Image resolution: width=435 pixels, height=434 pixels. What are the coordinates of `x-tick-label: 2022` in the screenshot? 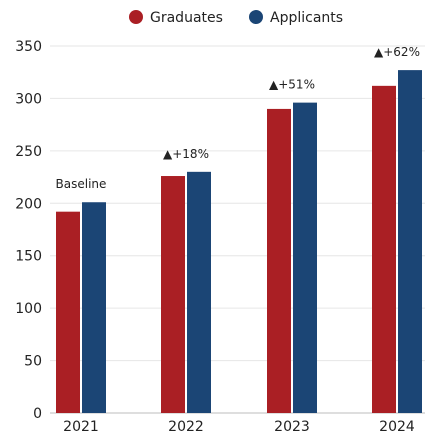 It's located at (186, 426).